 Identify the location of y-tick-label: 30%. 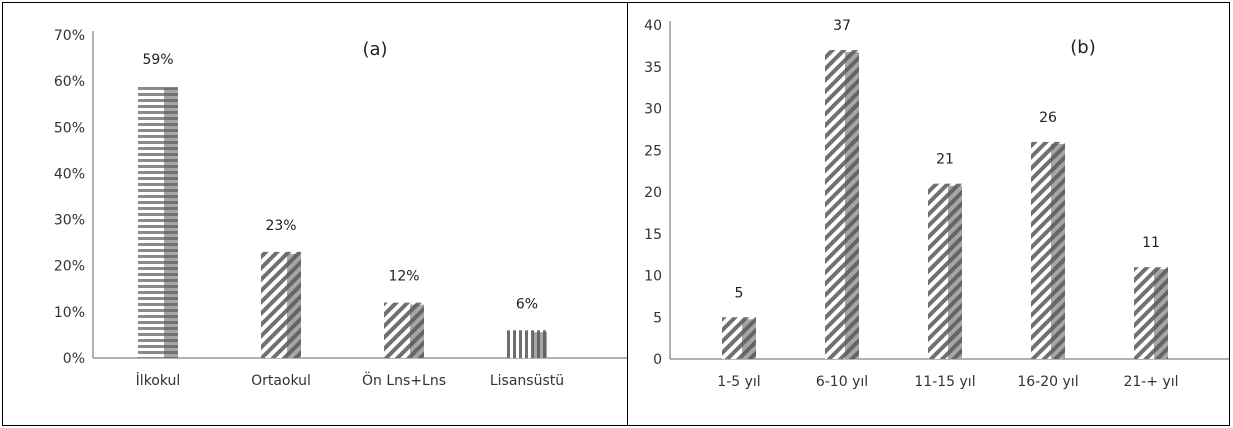
(69, 221).